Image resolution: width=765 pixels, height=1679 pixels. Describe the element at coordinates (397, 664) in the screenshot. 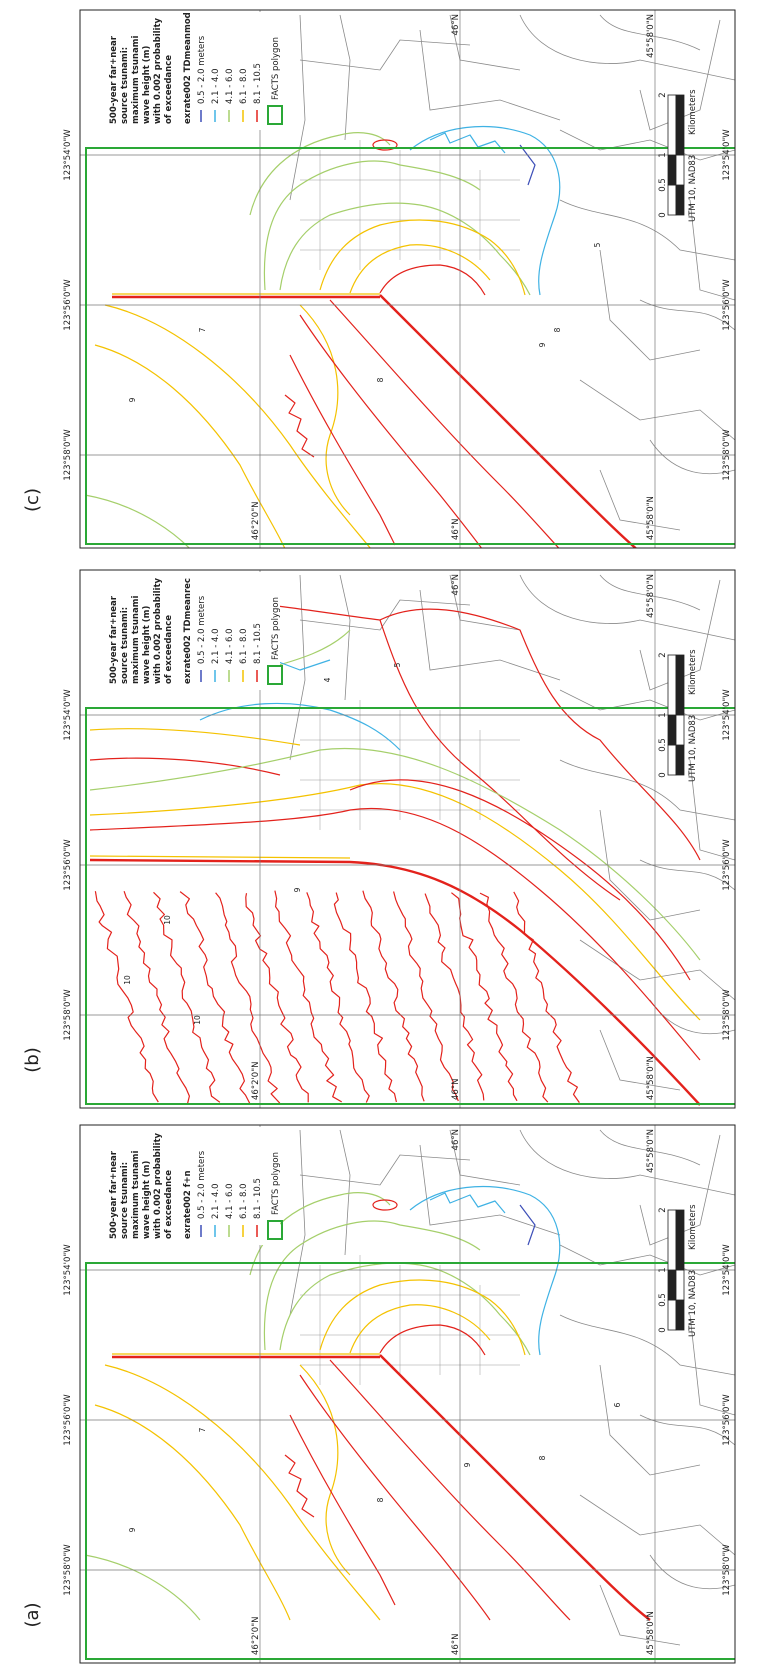

I see `contour-label: 5` at that location.